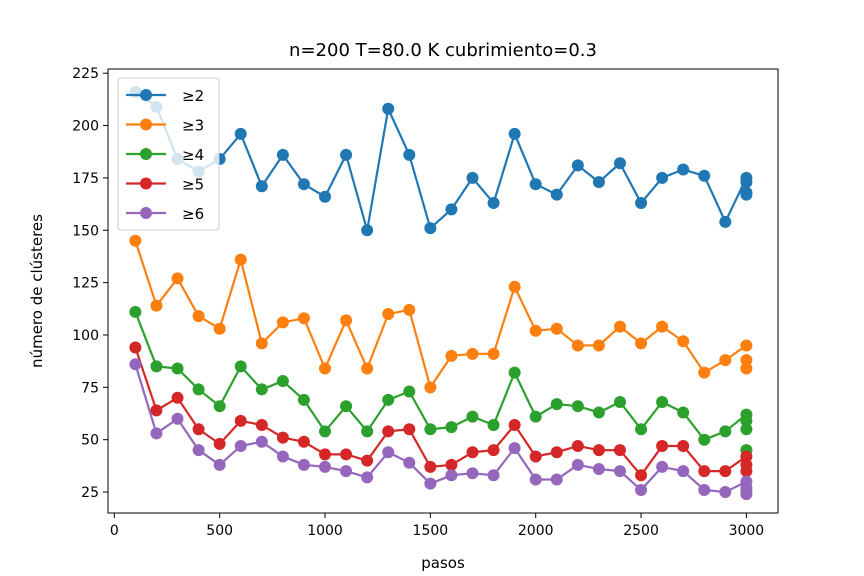  What do you see at coordinates (641, 531) in the screenshot?
I see `x-tick-label: 2500` at bounding box center [641, 531].